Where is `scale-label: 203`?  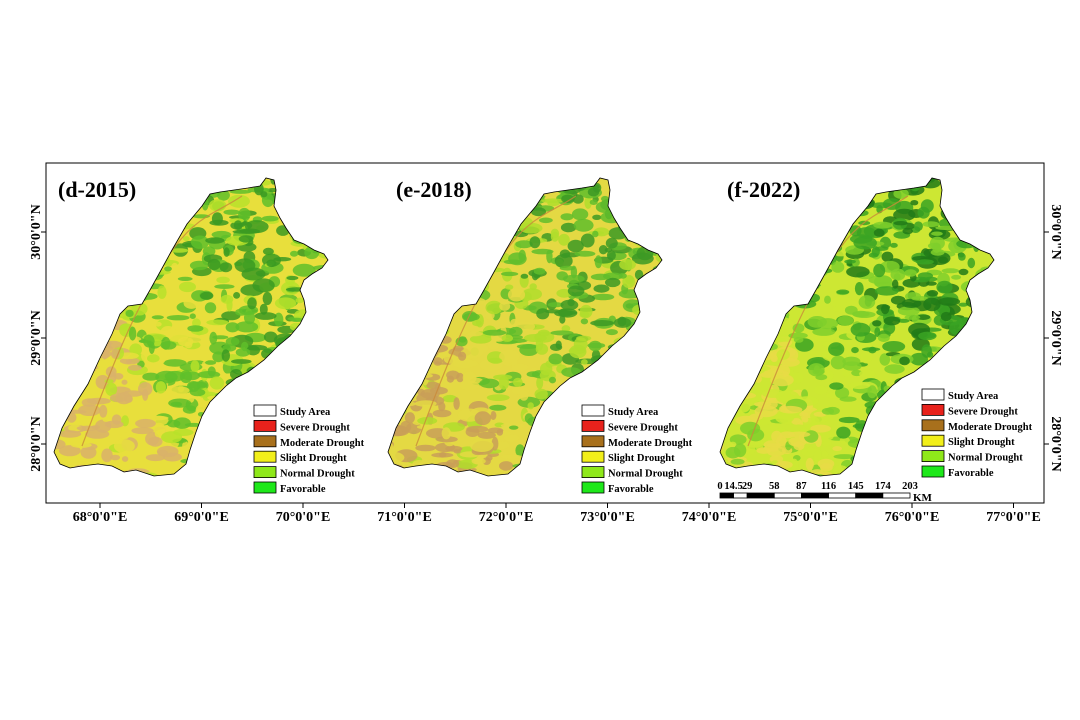
scale-label: 203 is located at coordinates (910, 486).